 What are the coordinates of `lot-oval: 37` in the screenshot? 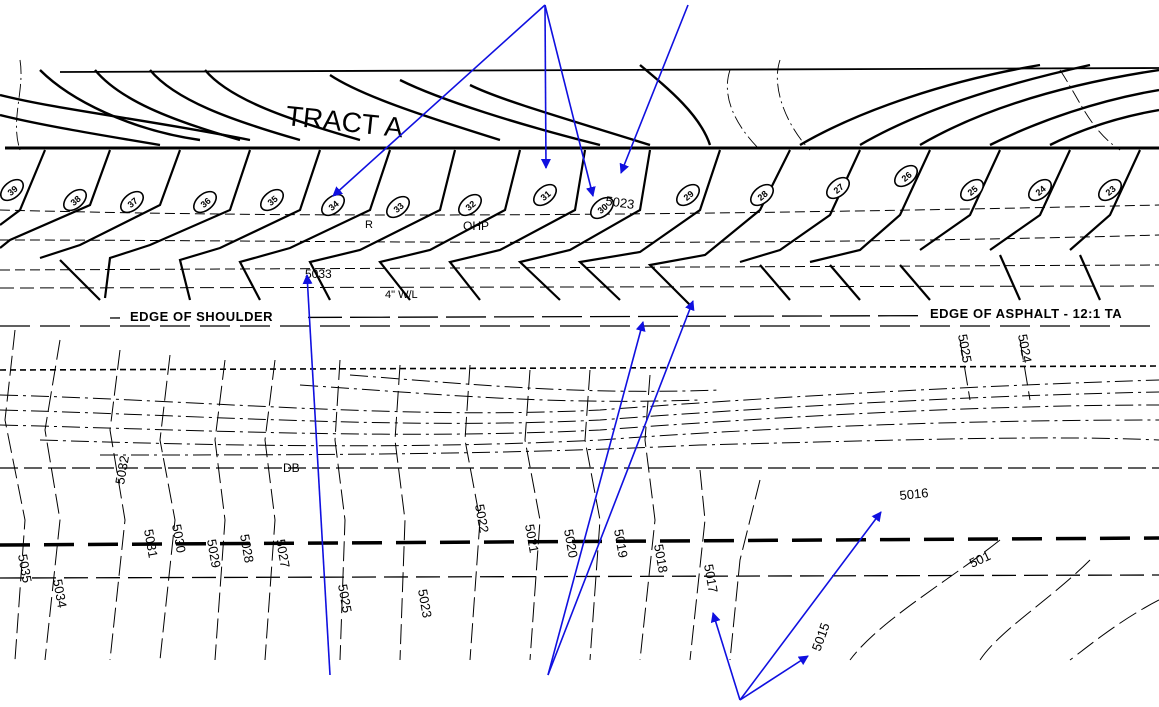 It's located at (132, 202).